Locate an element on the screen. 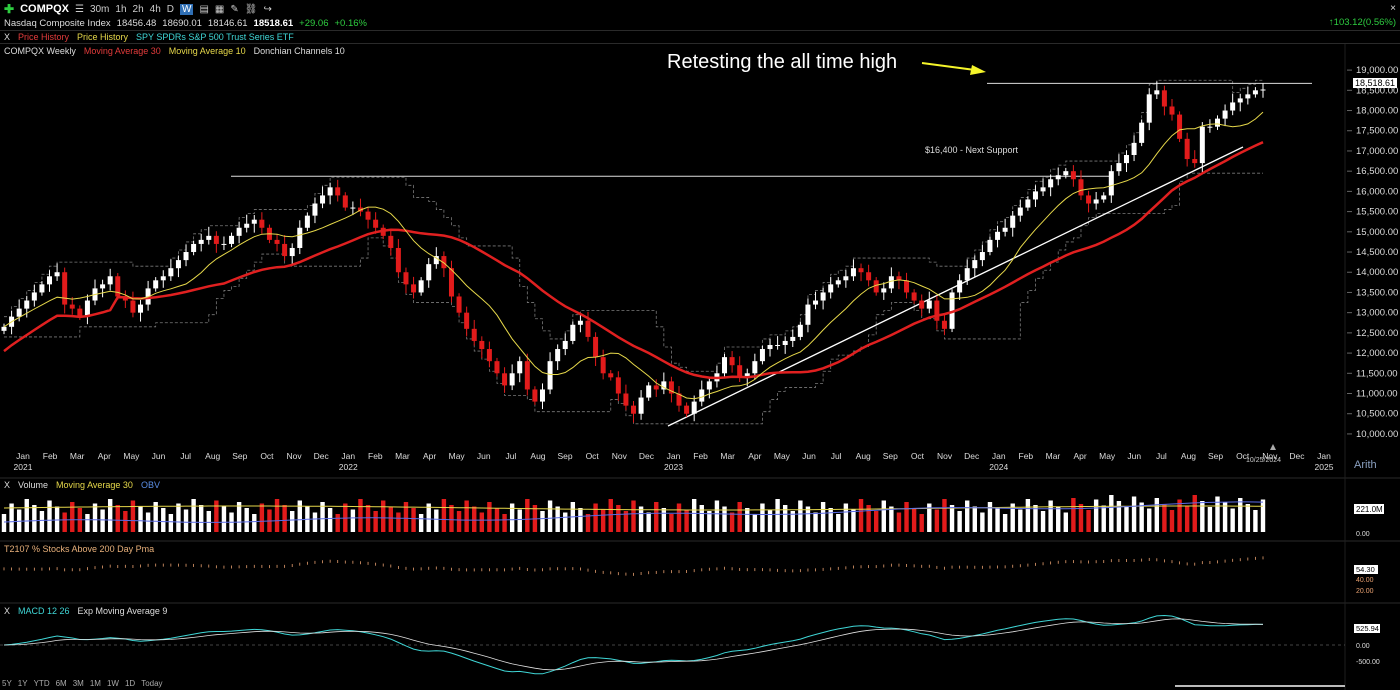 The width and height of the screenshot is (1400, 690). overlay-spy: SPY SPDRs S&P 500 Trust Series ETF is located at coordinates (215, 37).